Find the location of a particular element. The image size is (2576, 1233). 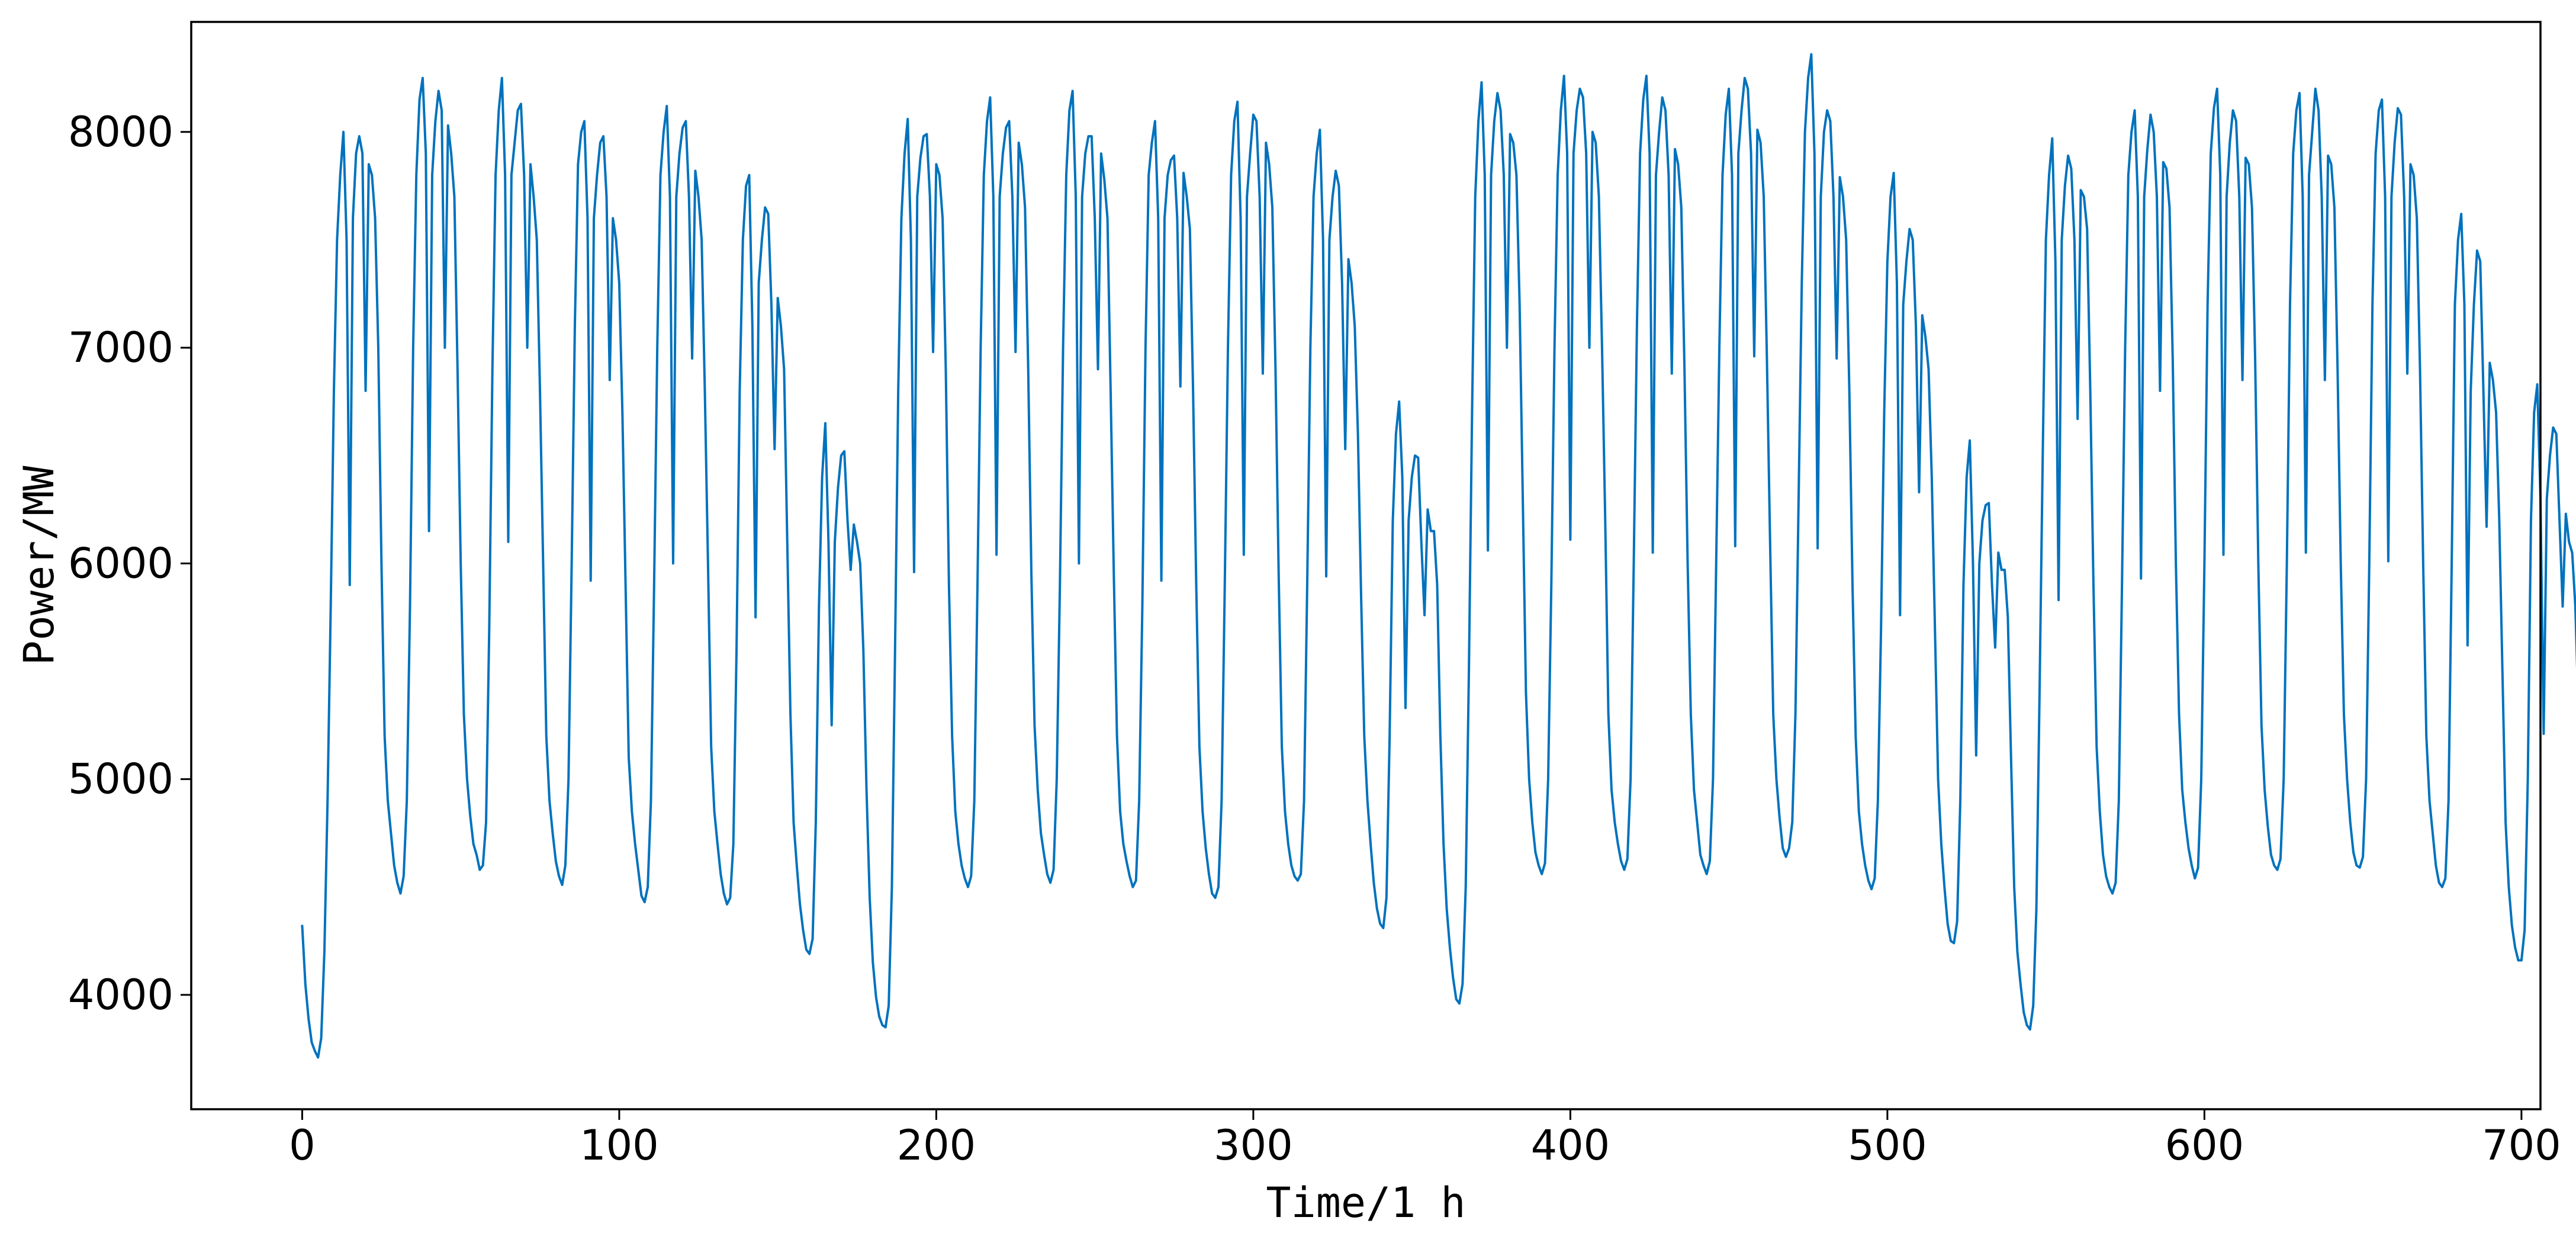

x-tick-label: 0 is located at coordinates (302, 1145).